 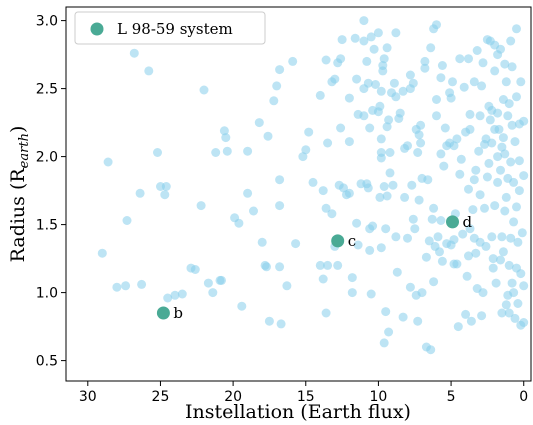 What do you see at coordinates (468, 222) in the screenshot?
I see `planet-d-label: d` at bounding box center [468, 222].